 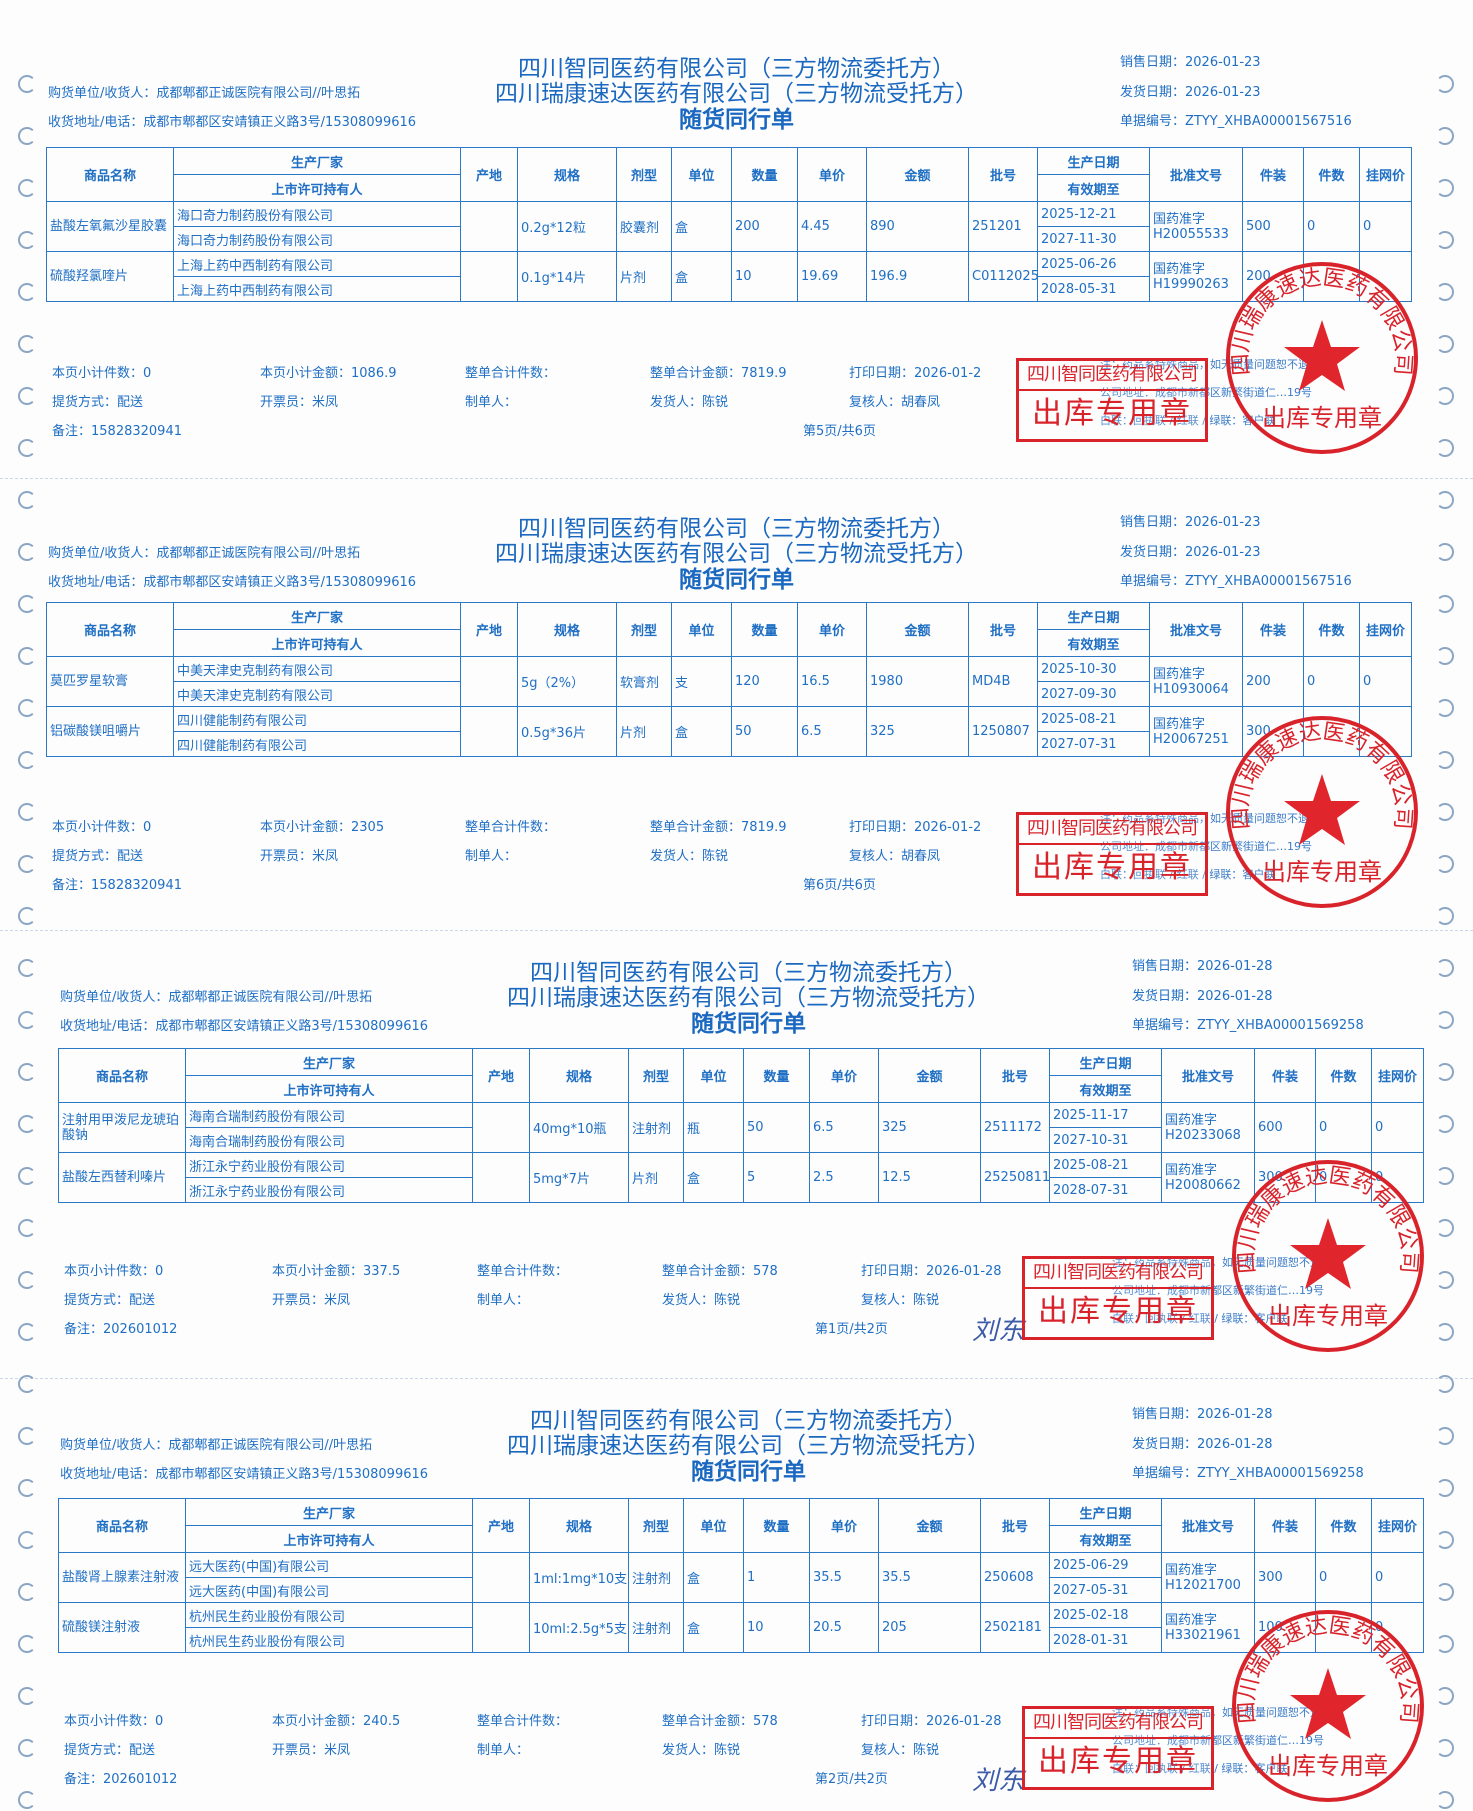 I want to click on cell-batch: MD4B, so click(x=1003, y=681).